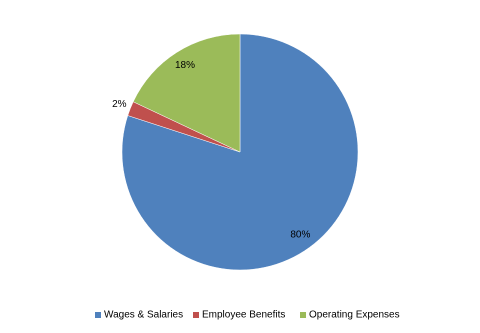  Describe the element at coordinates (185, 65) in the screenshot. I see `data-label: 18%` at that location.